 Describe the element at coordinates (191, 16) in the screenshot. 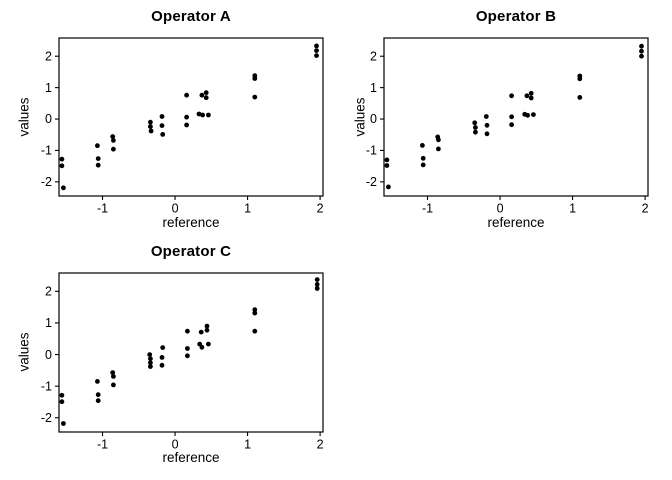

I see `panel-title: Operator A` at that location.